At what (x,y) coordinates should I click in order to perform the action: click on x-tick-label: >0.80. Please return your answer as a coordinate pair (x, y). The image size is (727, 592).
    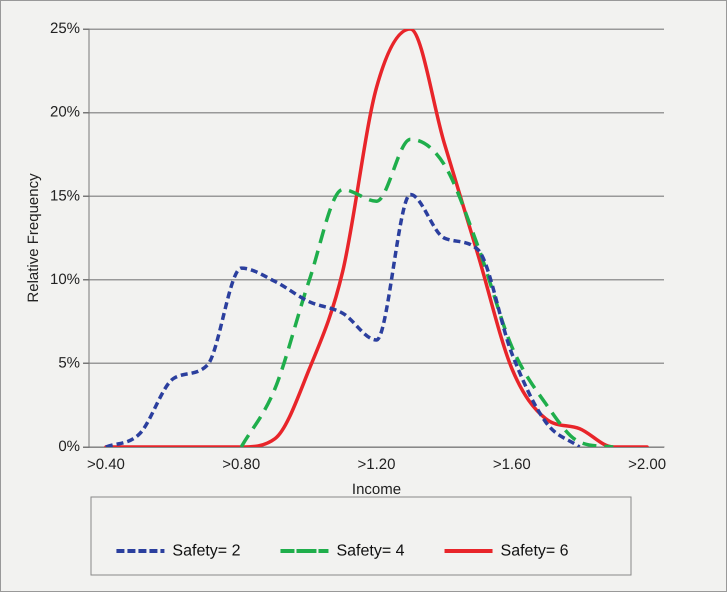
    Looking at the image, I should click on (241, 465).